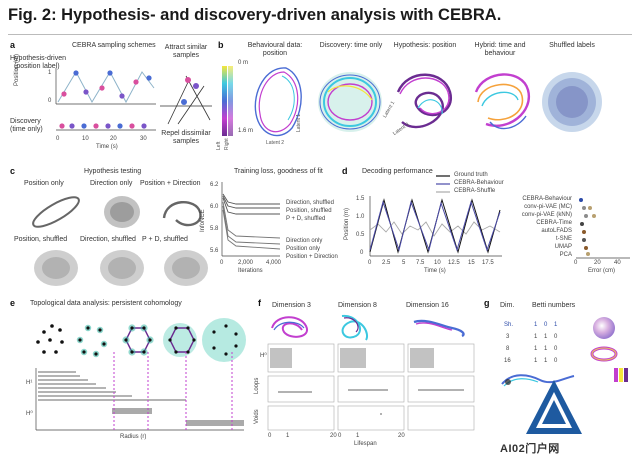 Image resolution: width=640 pixels, height=462 pixels. Describe the element at coordinates (259, 303) in the screenshot. I see `panel-f-label: f` at that location.